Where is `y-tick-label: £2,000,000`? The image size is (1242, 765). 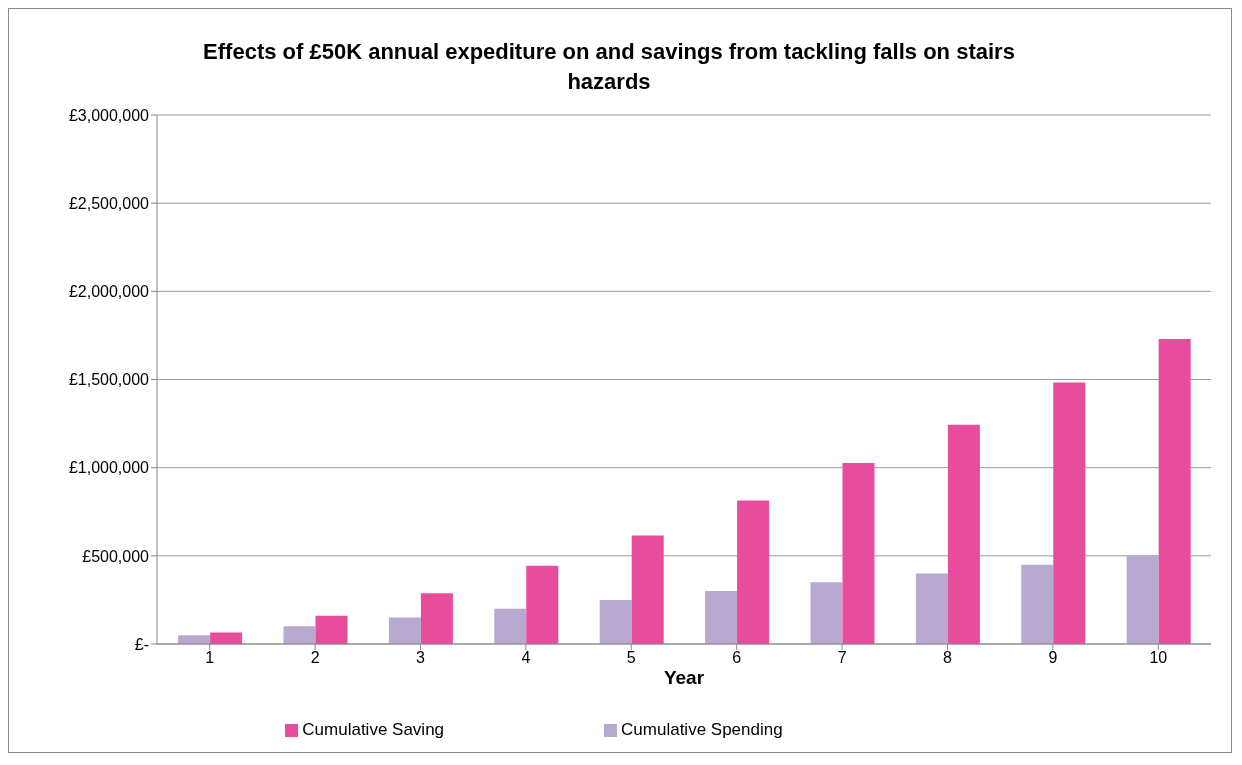 y-tick-label: £2,000,000 is located at coordinates (109, 292).